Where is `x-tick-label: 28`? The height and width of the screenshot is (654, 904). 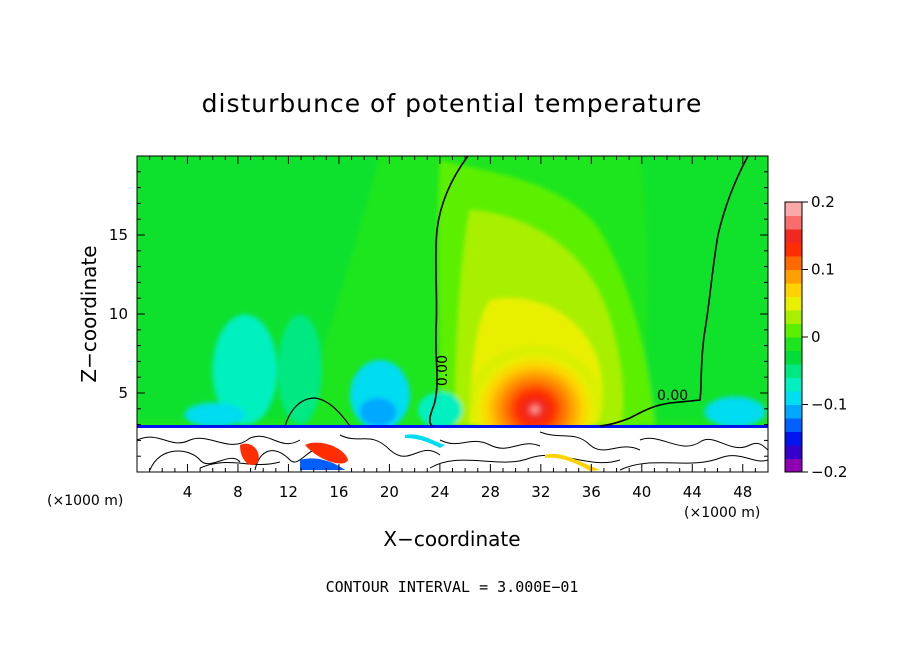 x-tick-label: 28 is located at coordinates (490, 492).